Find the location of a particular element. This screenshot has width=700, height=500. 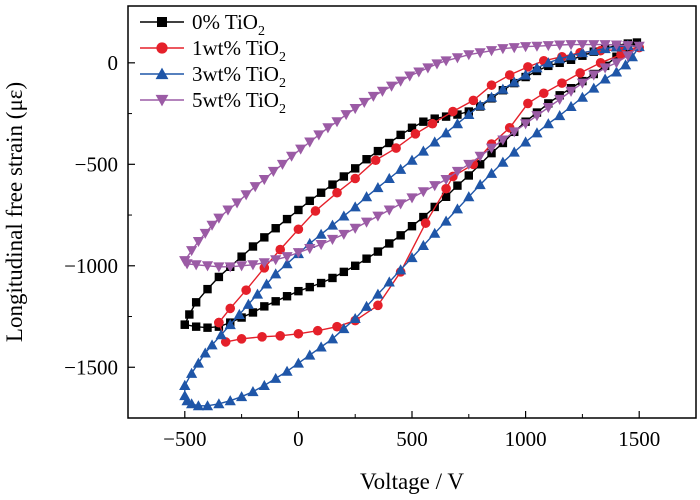

legend-label: 1wt% TiO2 is located at coordinates (239, 50).